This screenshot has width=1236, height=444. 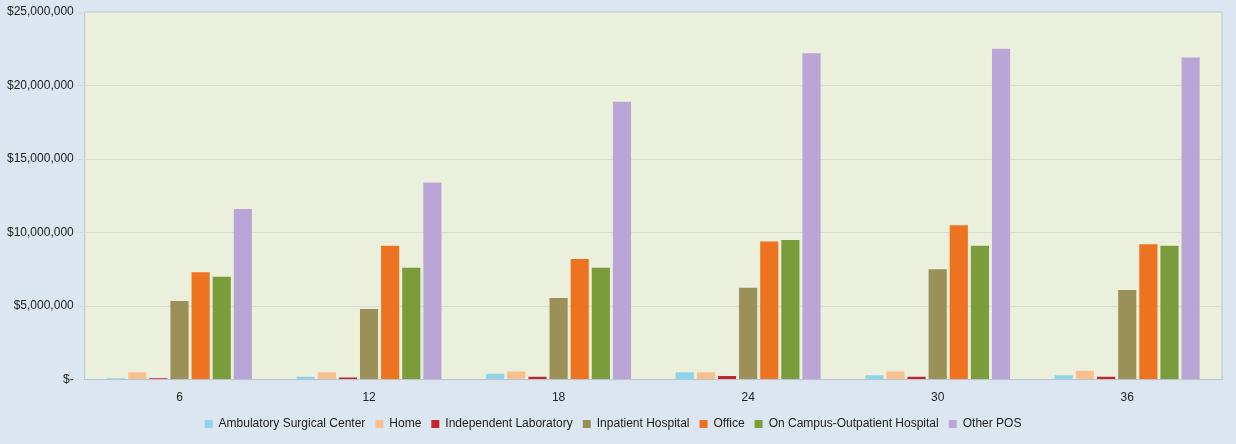 I want to click on legend-label: Home, so click(x=405, y=423).